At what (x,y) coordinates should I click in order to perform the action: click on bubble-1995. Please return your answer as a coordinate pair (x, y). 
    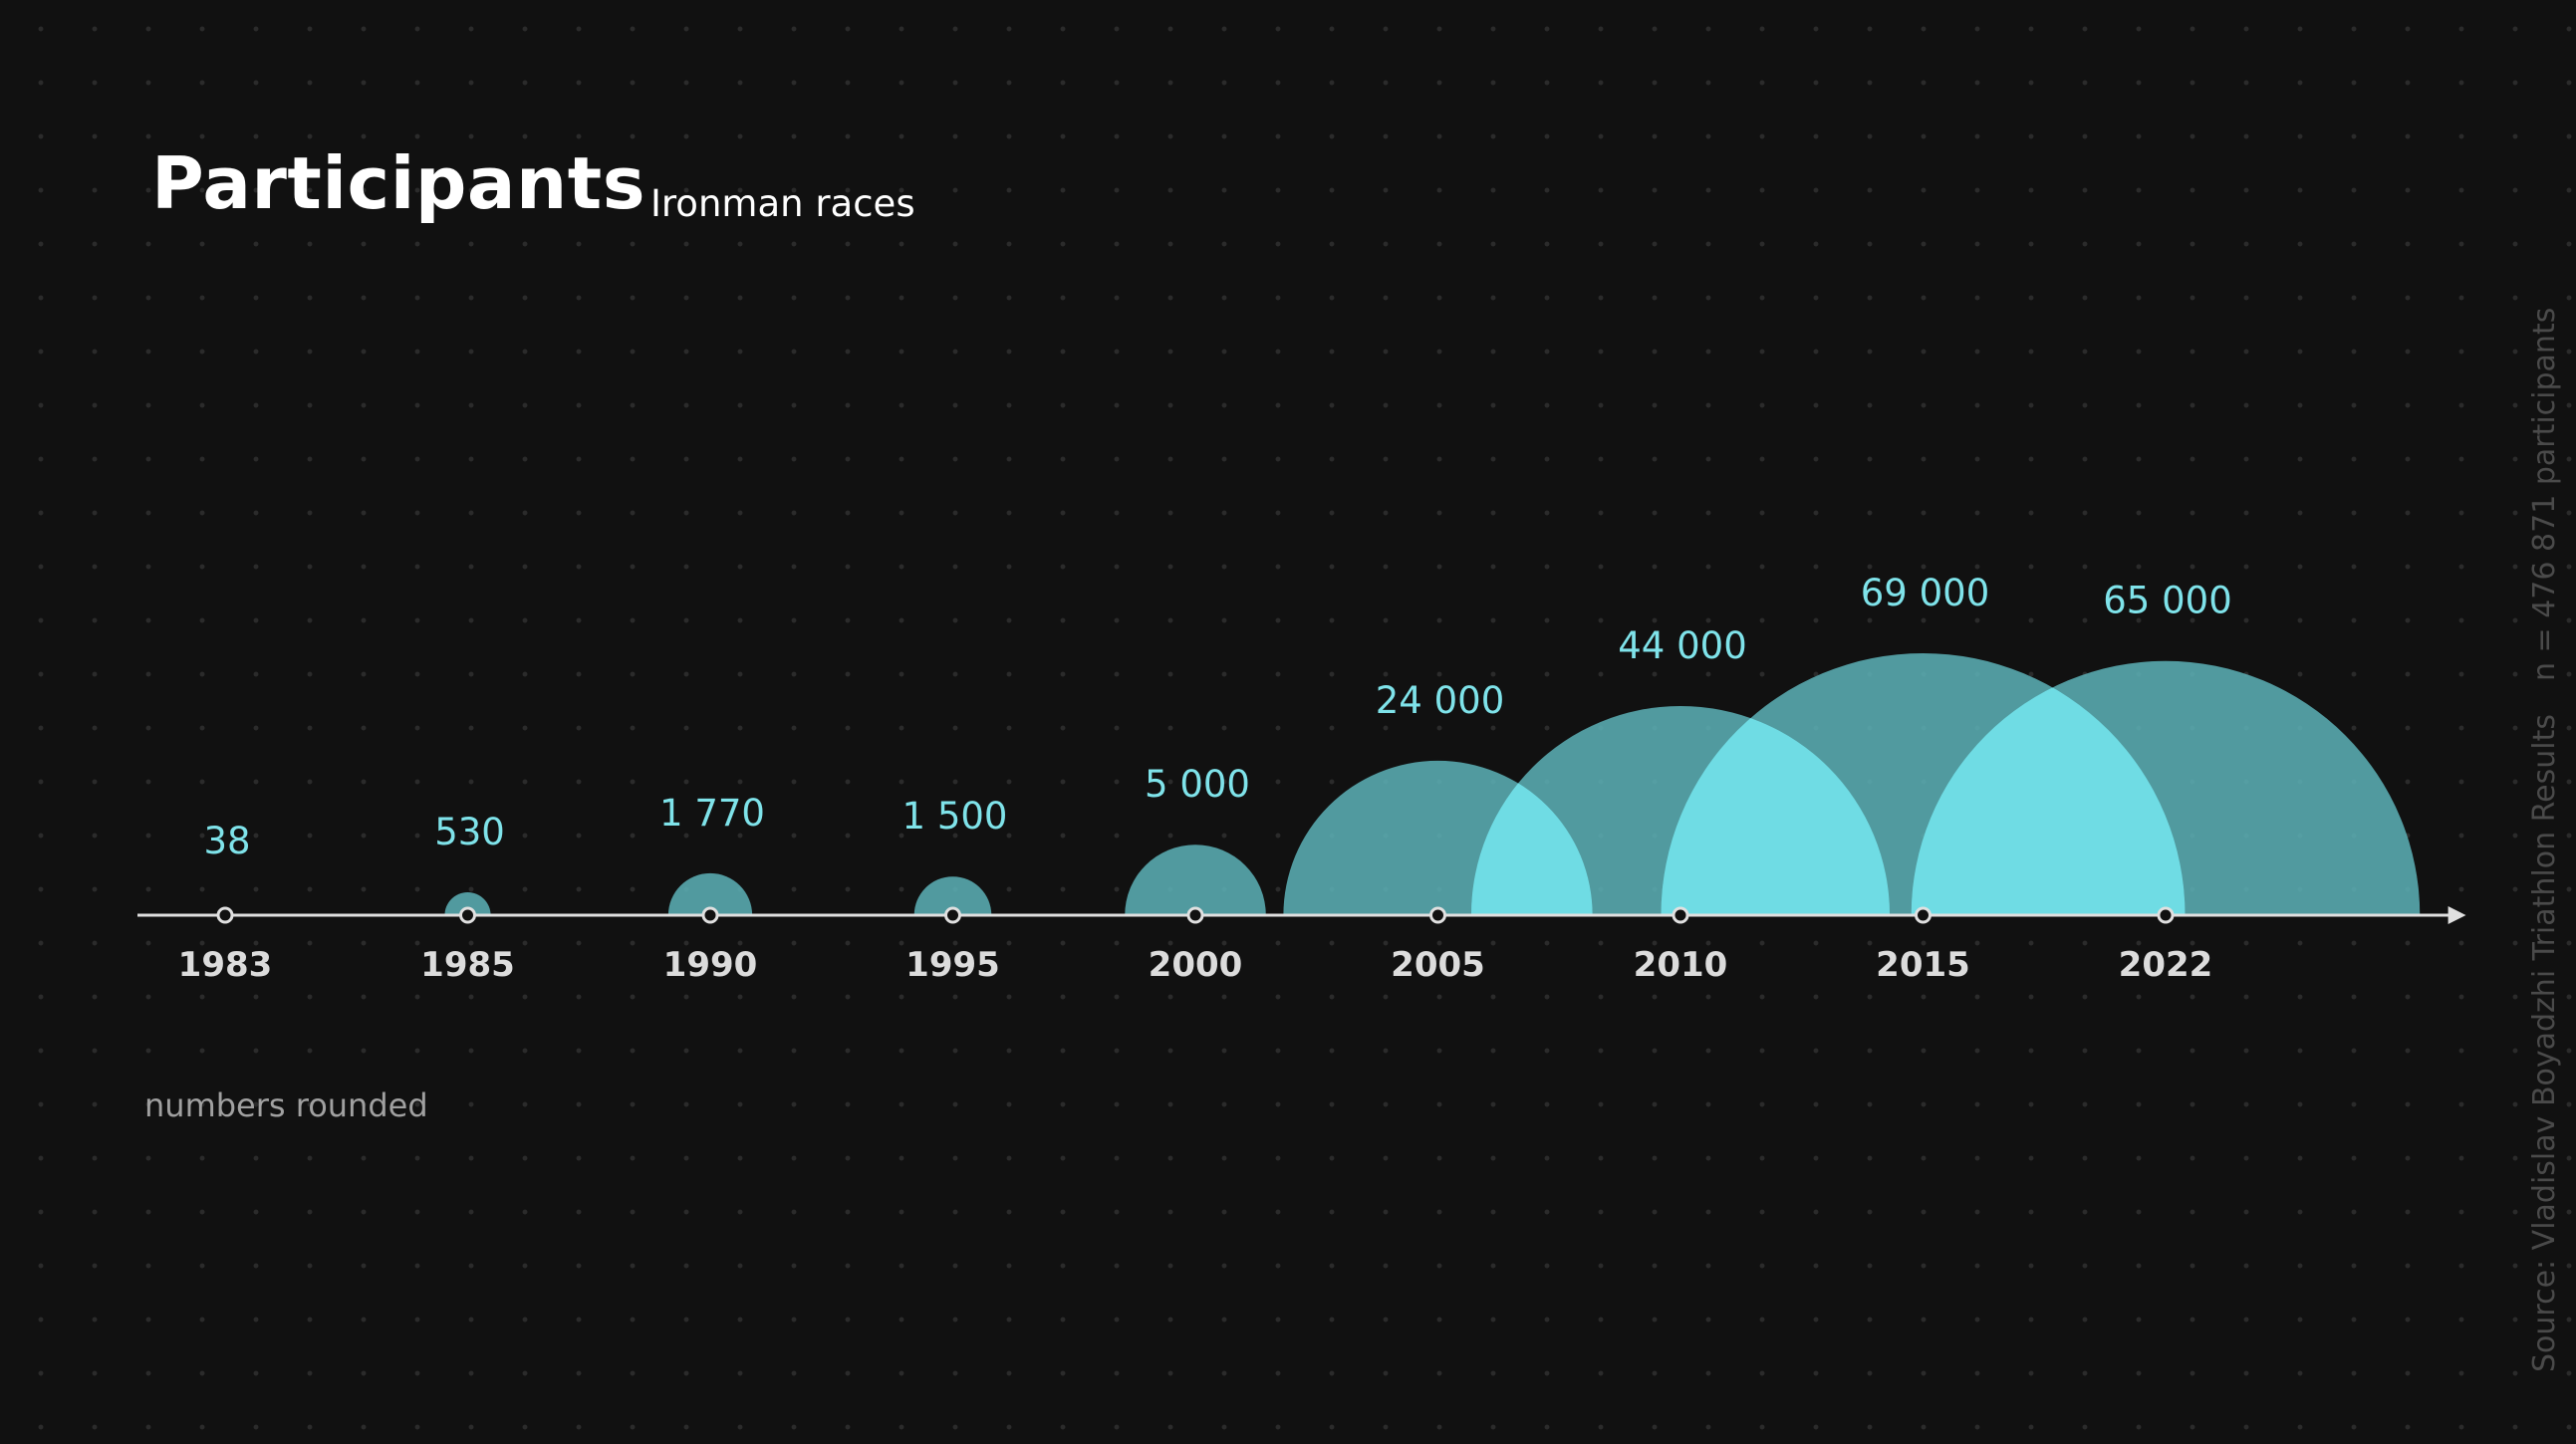
    Looking at the image, I should click on (952, 896).